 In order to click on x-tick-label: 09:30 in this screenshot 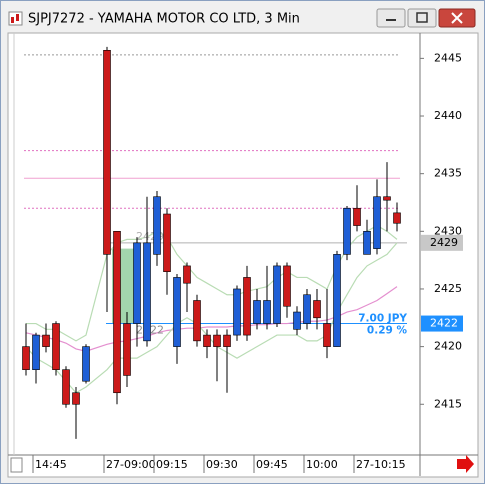, I will do `click(222, 464)`.